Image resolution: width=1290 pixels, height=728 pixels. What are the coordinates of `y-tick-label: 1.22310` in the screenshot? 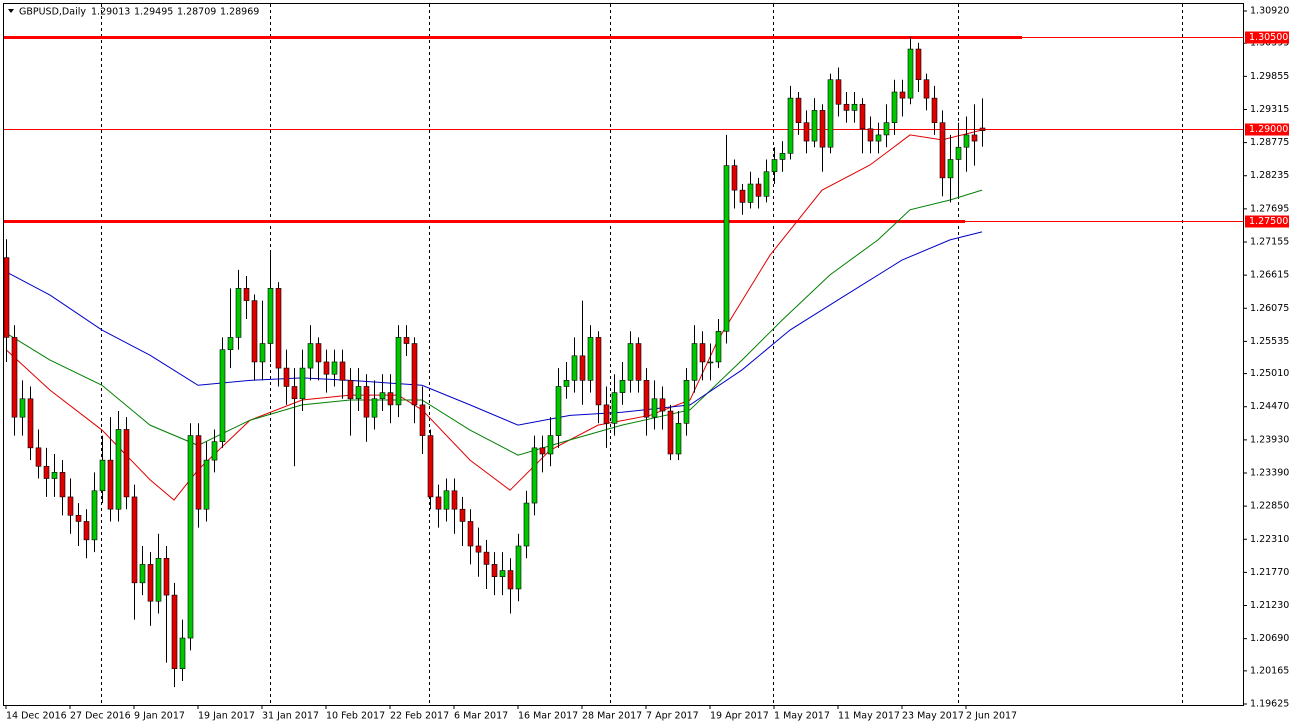 It's located at (1269, 539).